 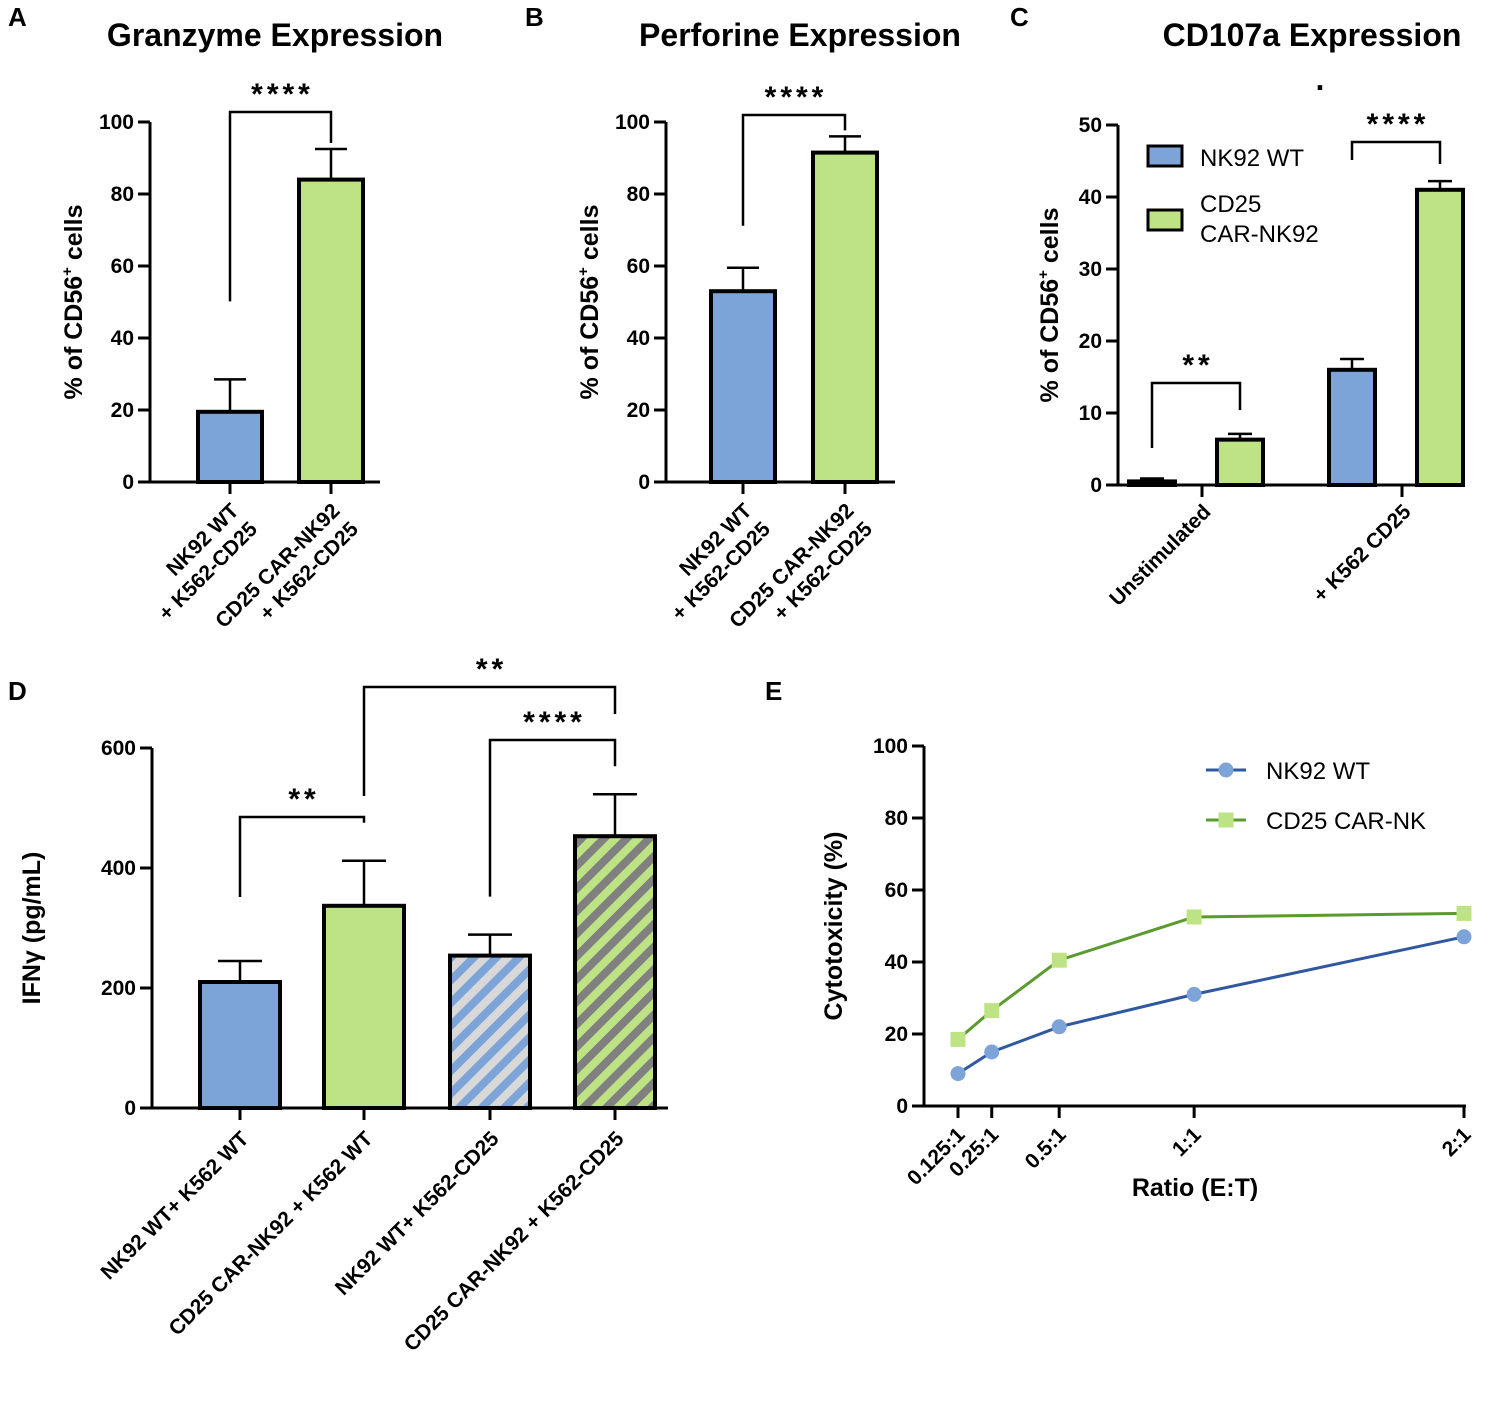 I want to click on panel-c-y-tick-label: 30, so click(x=1090, y=269).